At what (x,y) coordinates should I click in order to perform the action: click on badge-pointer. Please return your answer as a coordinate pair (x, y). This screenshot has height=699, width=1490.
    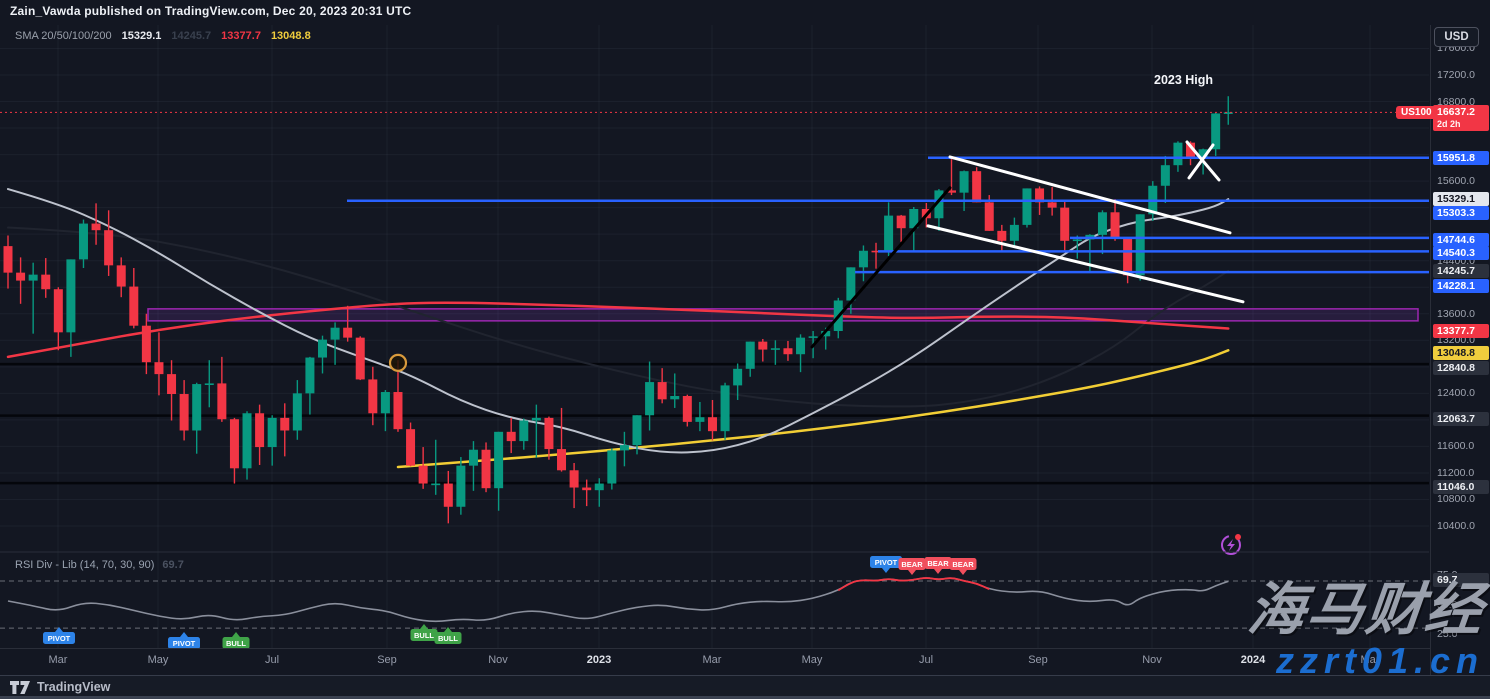
    Looking at the image, I should click on (448, 629).